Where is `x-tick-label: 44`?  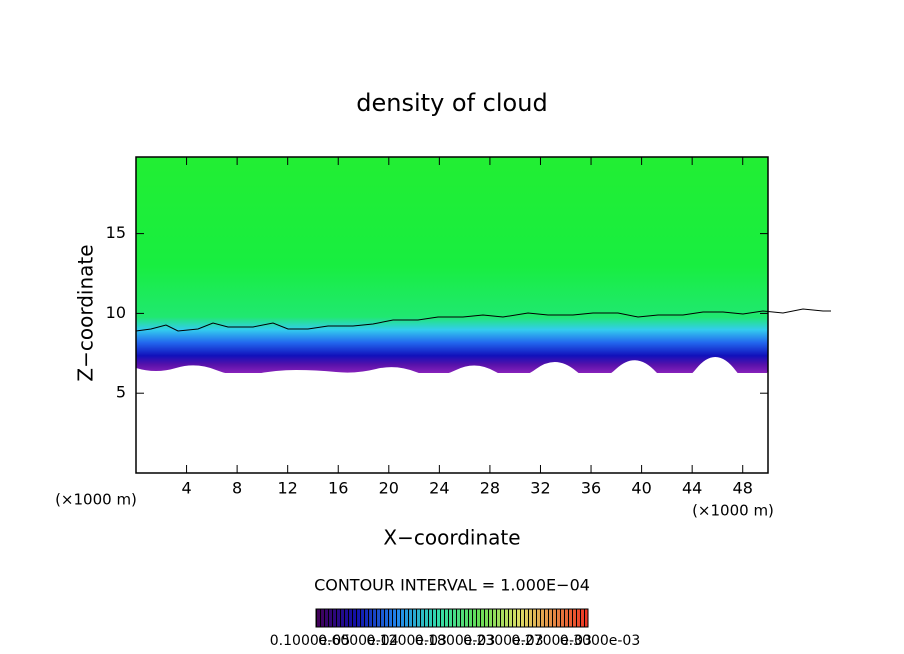 x-tick-label: 44 is located at coordinates (692, 488).